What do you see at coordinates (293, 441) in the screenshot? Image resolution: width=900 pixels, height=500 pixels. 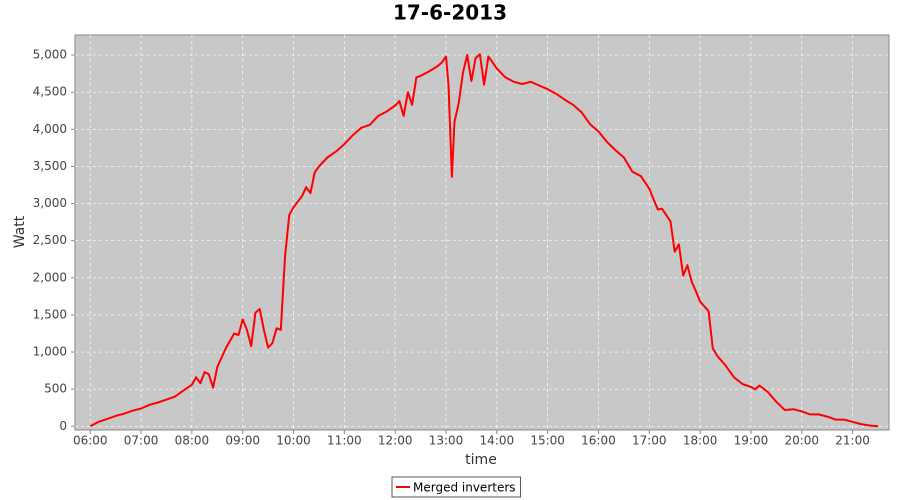 I see `x-tick-label: 10:00` at bounding box center [293, 441].